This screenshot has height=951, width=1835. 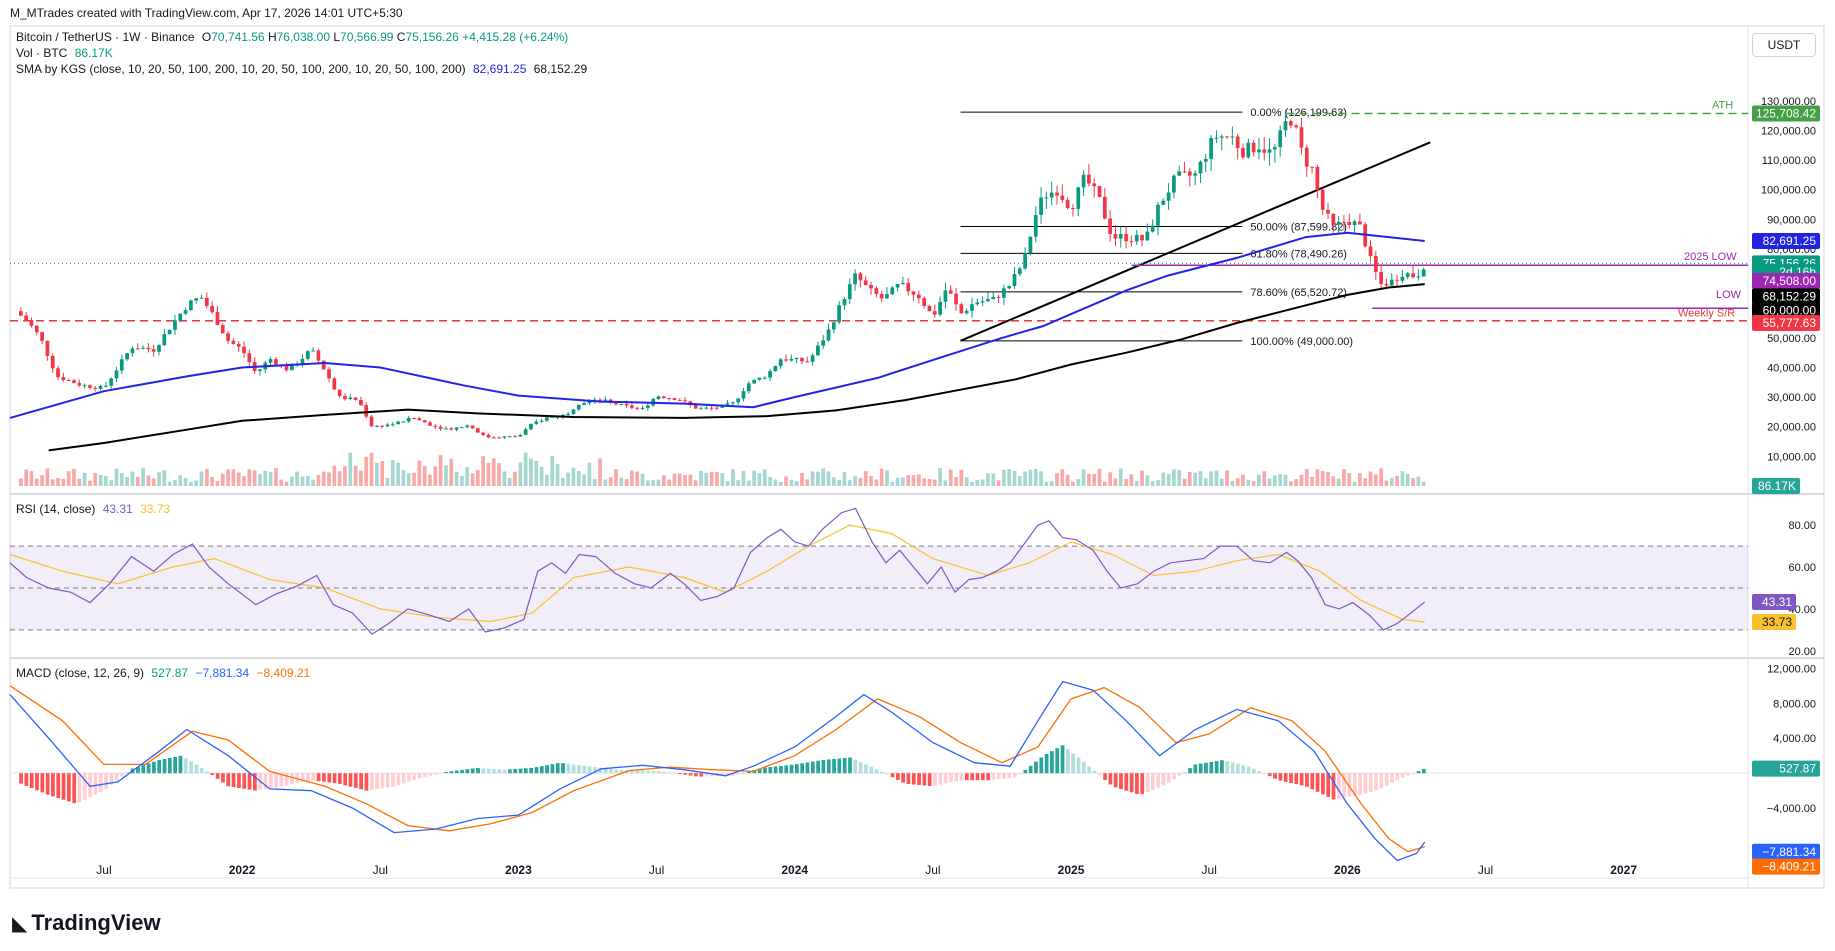 What do you see at coordinates (117, 509) in the screenshot?
I see `rsi-value: 43.31` at bounding box center [117, 509].